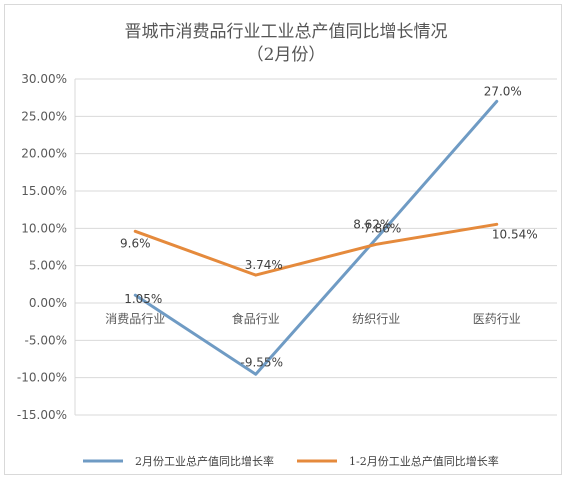  Describe the element at coordinates (143, 299) in the screenshot. I see `data-label: 1.05%` at that location.